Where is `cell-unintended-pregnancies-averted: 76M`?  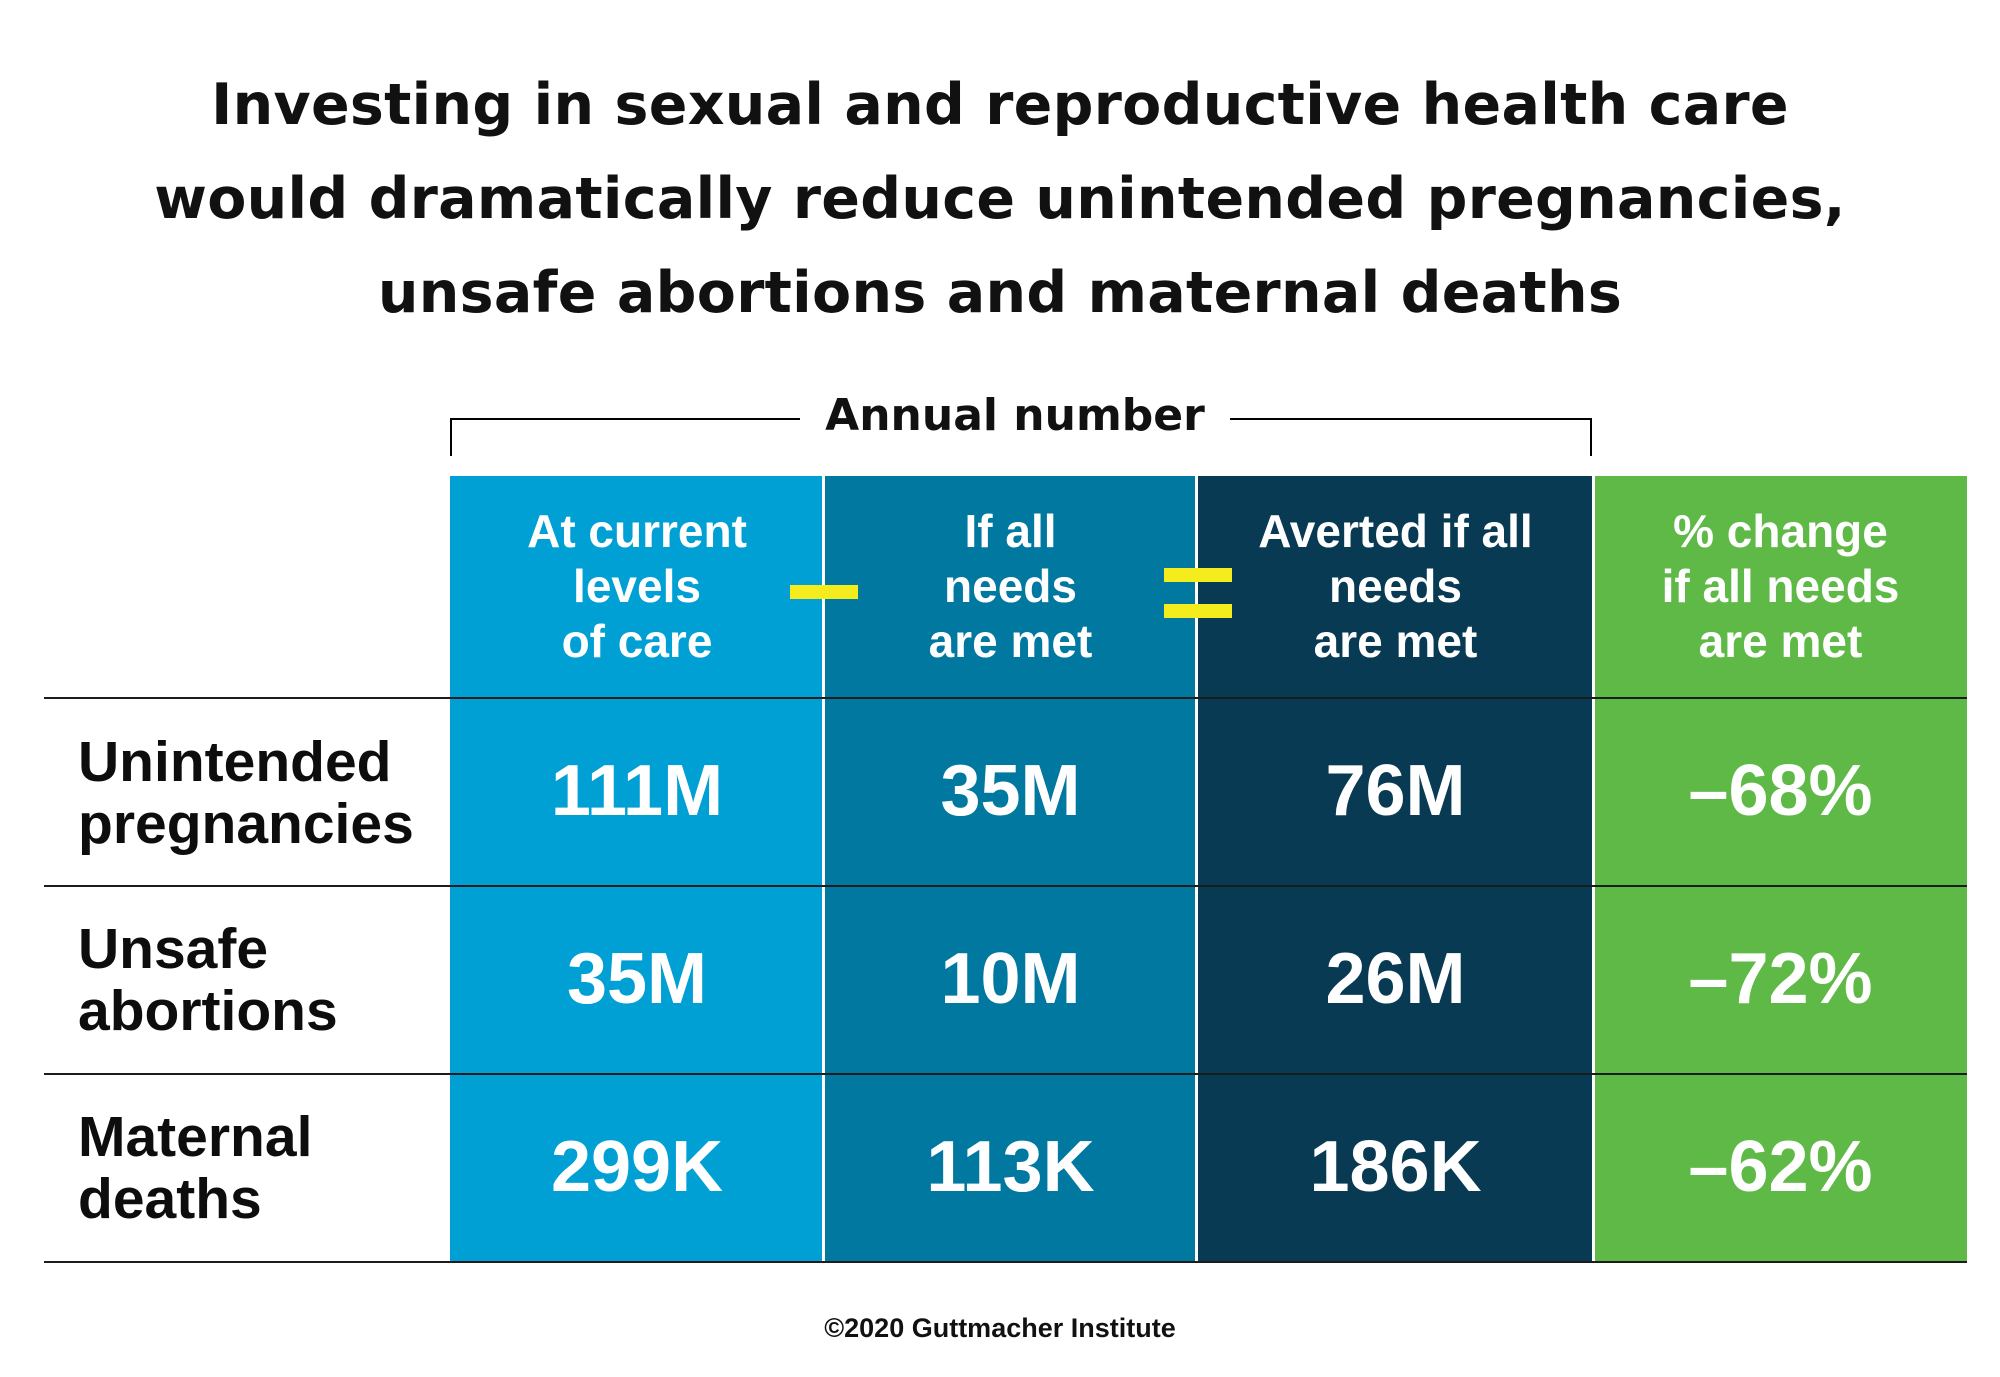 cell-unintended-pregnancies-averted: 76M is located at coordinates (1395, 791).